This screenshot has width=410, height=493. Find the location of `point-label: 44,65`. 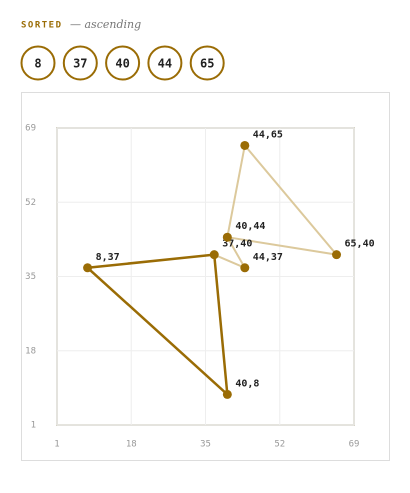

point-label: 44,65 is located at coordinates (268, 134).